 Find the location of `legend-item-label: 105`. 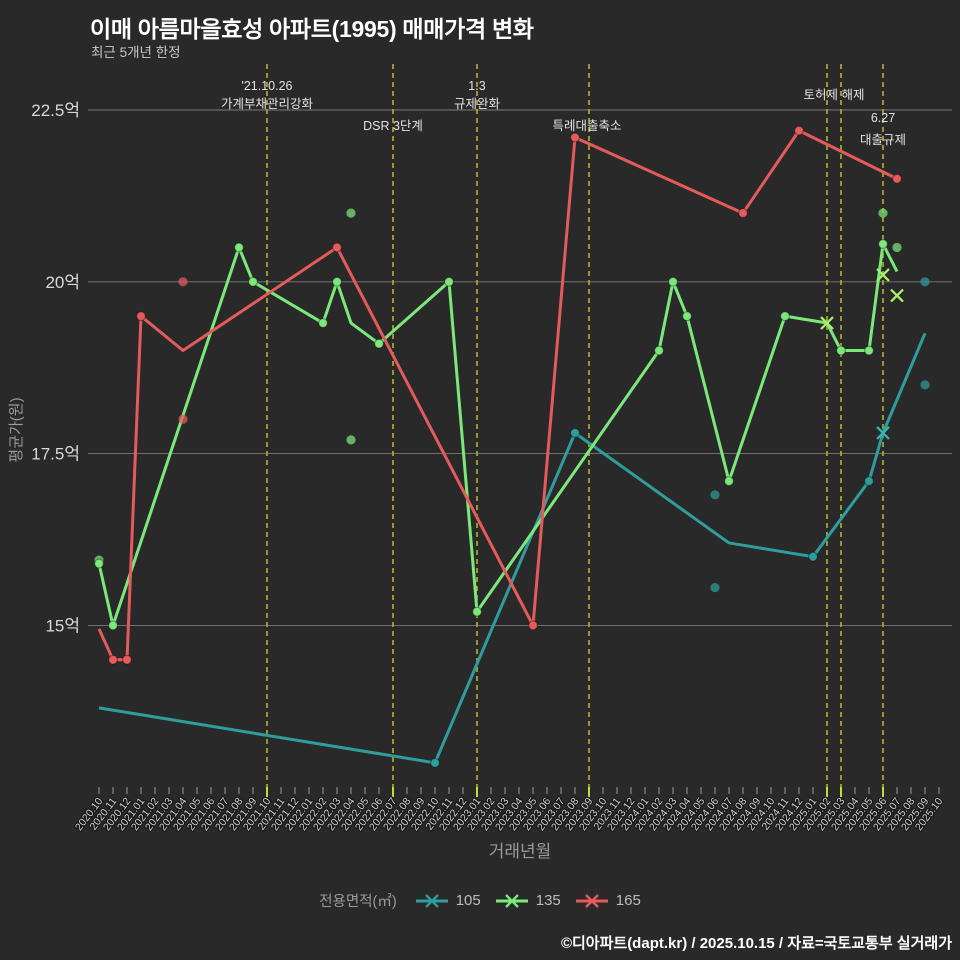

legend-item-label: 105 is located at coordinates (468, 900).